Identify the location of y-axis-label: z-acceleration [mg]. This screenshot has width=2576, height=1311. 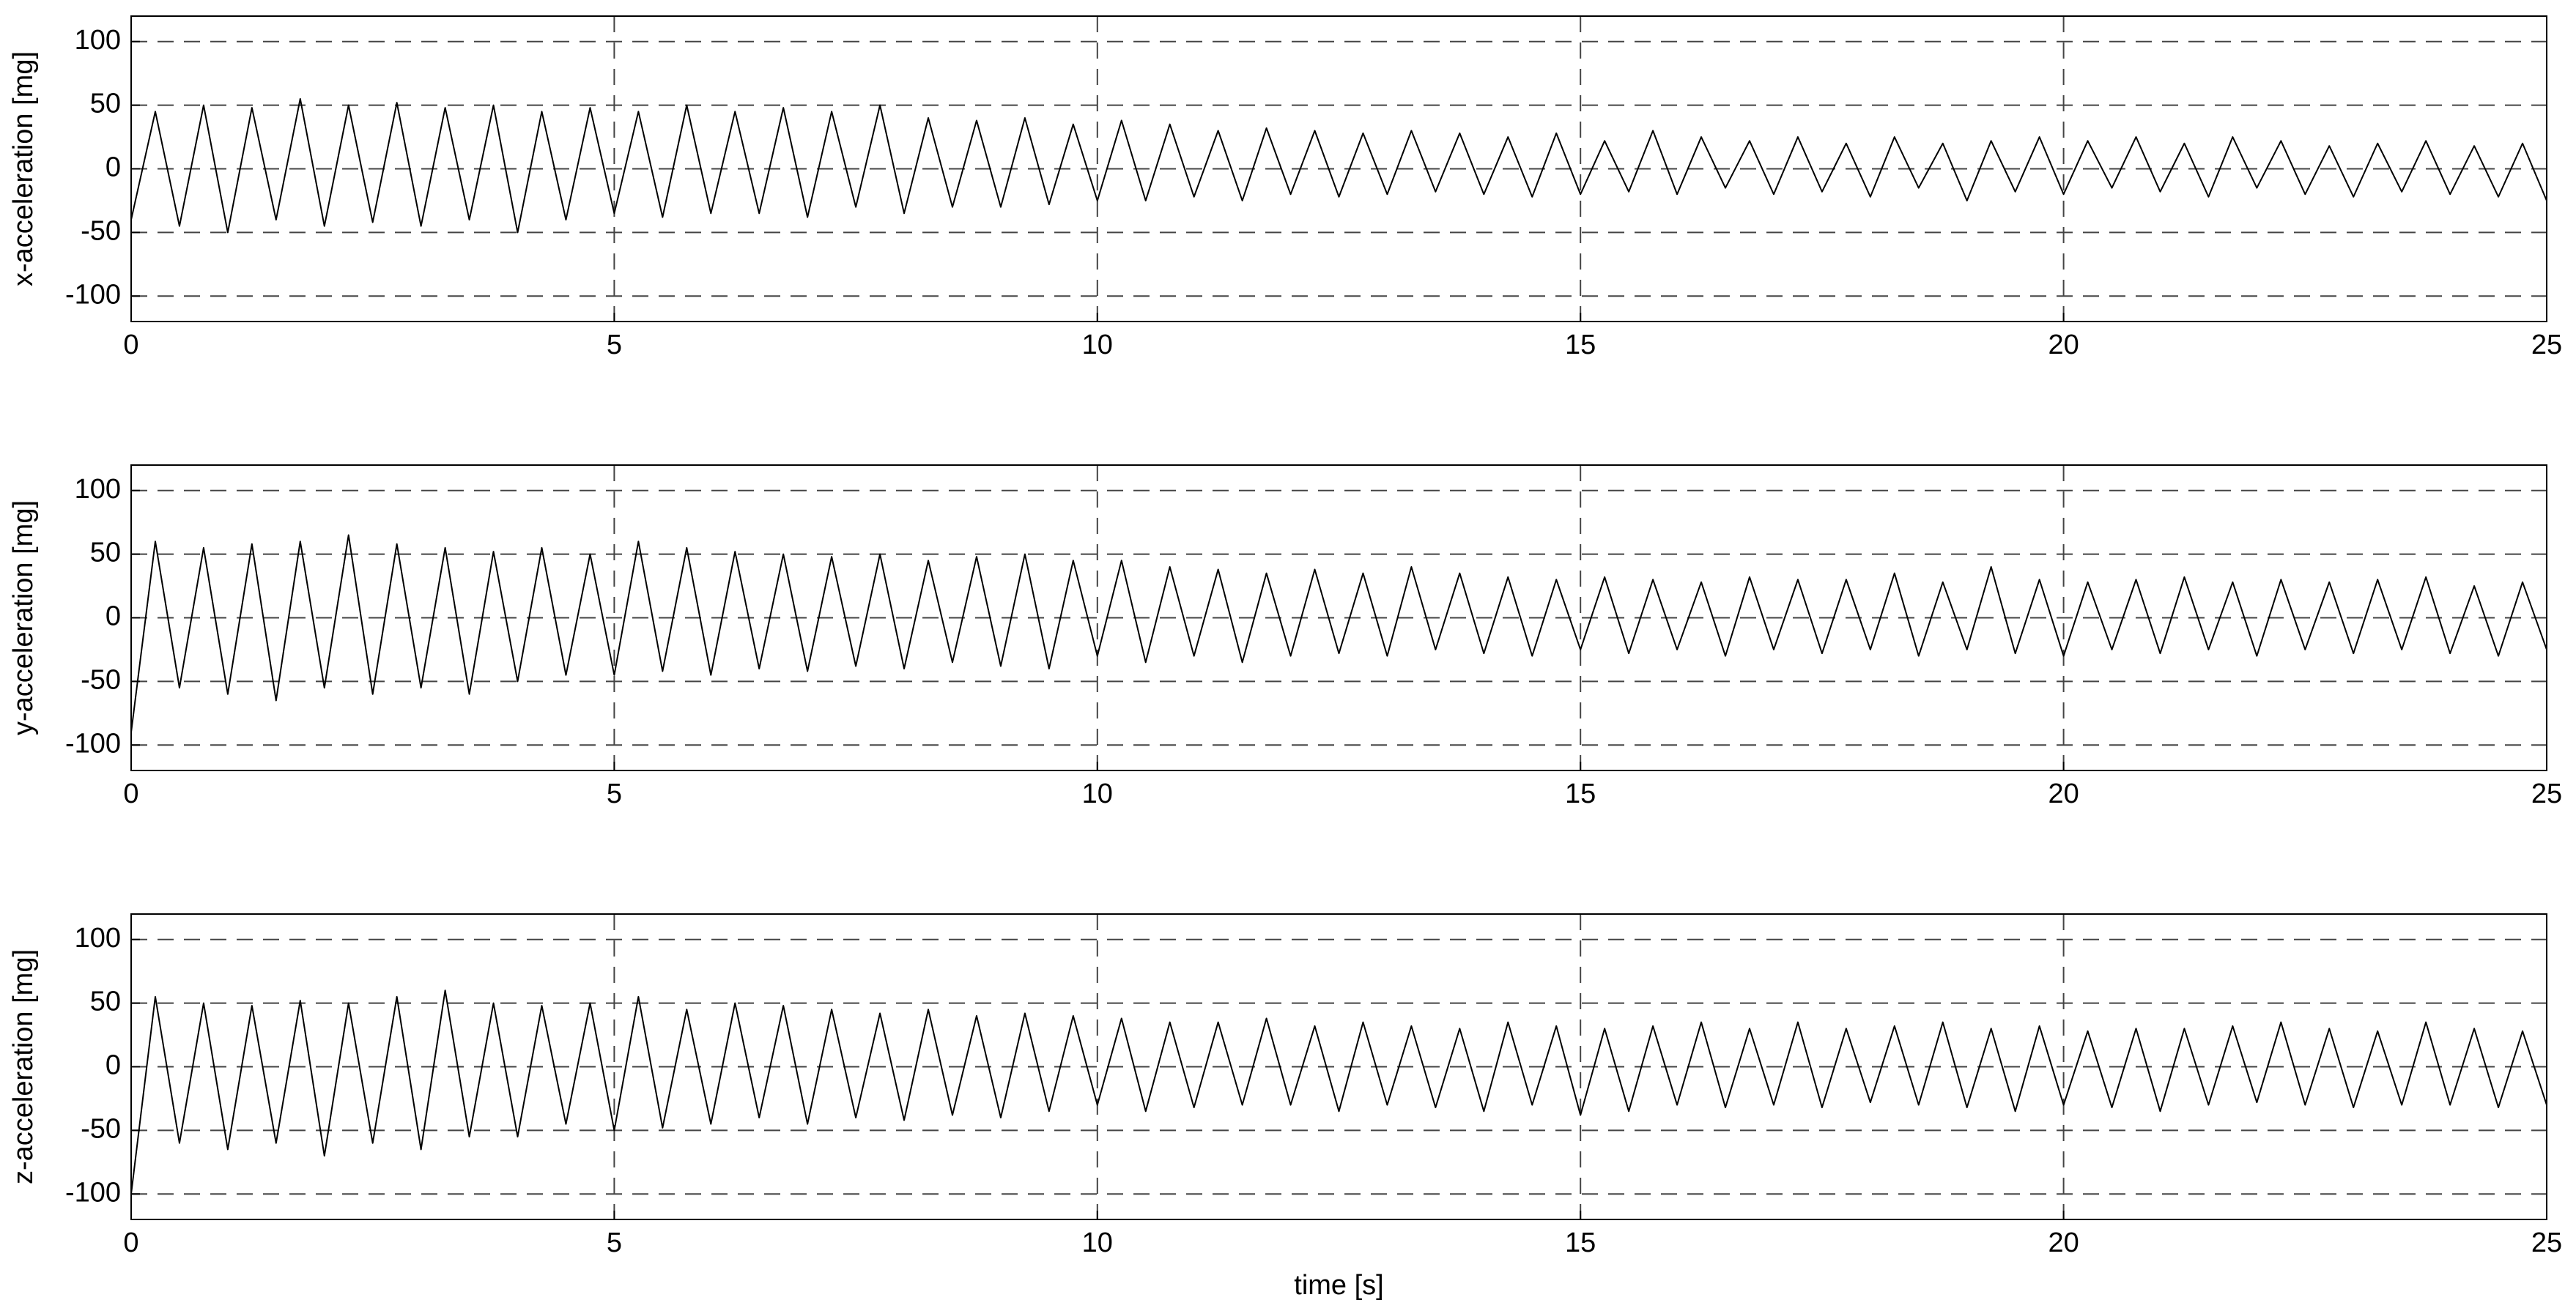
(23, 1066).